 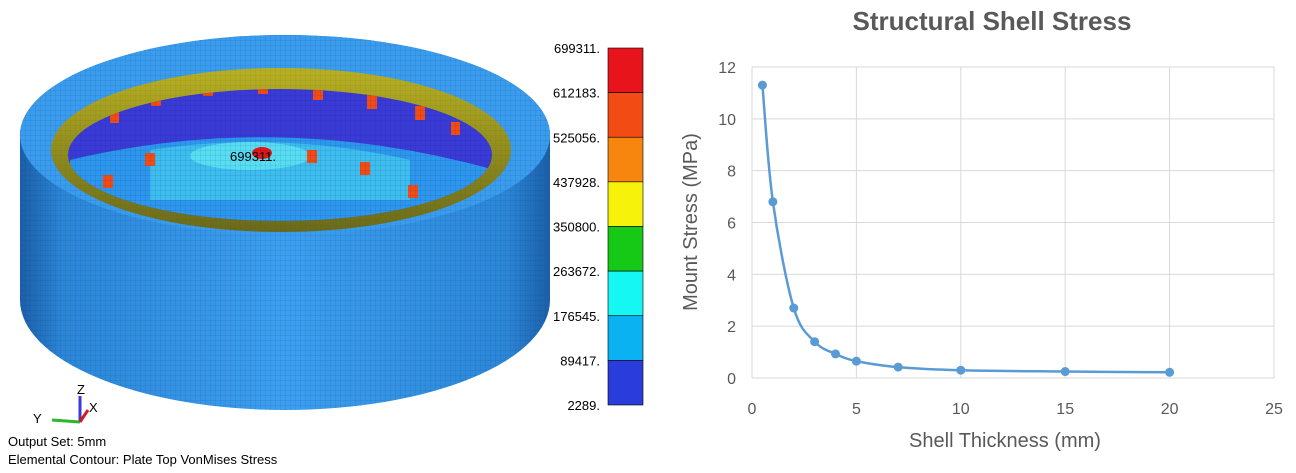 I want to click on y-tick-label: 2, so click(x=731, y=327).